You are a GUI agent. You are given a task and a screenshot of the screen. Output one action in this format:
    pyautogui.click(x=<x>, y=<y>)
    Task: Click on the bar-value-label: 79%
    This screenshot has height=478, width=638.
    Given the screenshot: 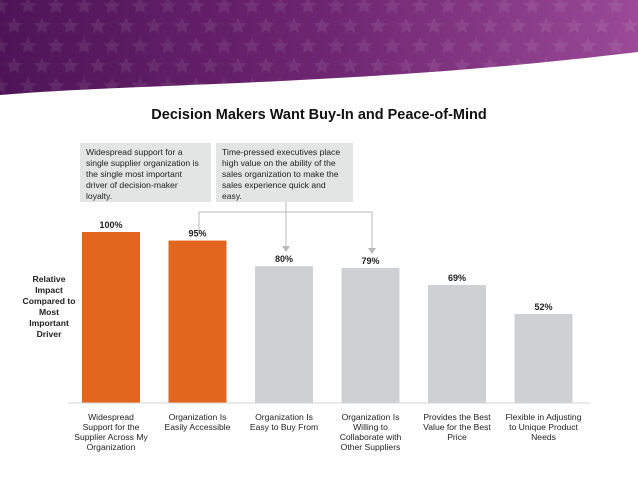 What is the action you would take?
    pyautogui.click(x=370, y=261)
    